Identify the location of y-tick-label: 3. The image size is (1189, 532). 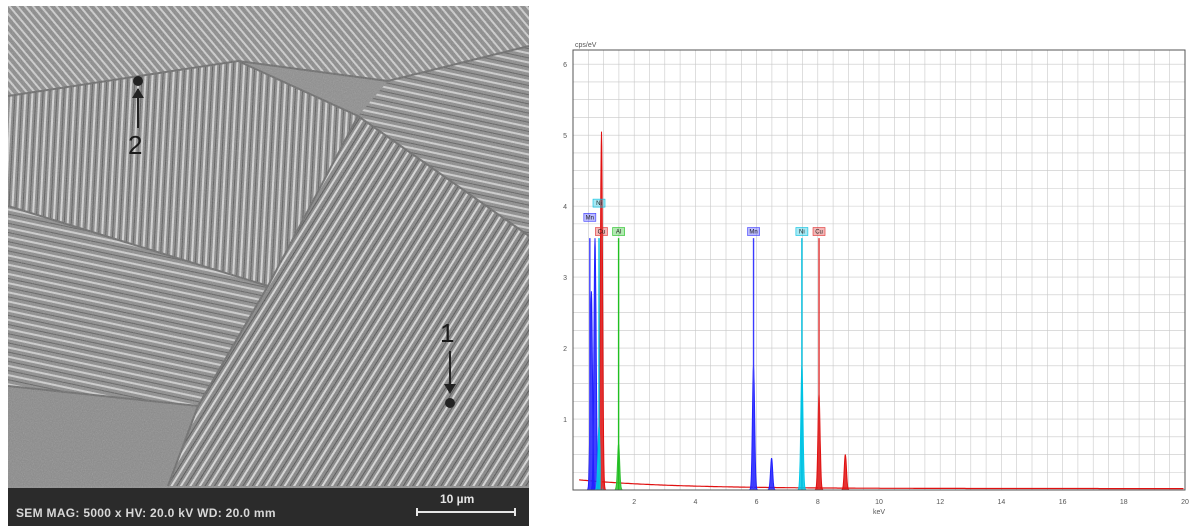
(565, 278).